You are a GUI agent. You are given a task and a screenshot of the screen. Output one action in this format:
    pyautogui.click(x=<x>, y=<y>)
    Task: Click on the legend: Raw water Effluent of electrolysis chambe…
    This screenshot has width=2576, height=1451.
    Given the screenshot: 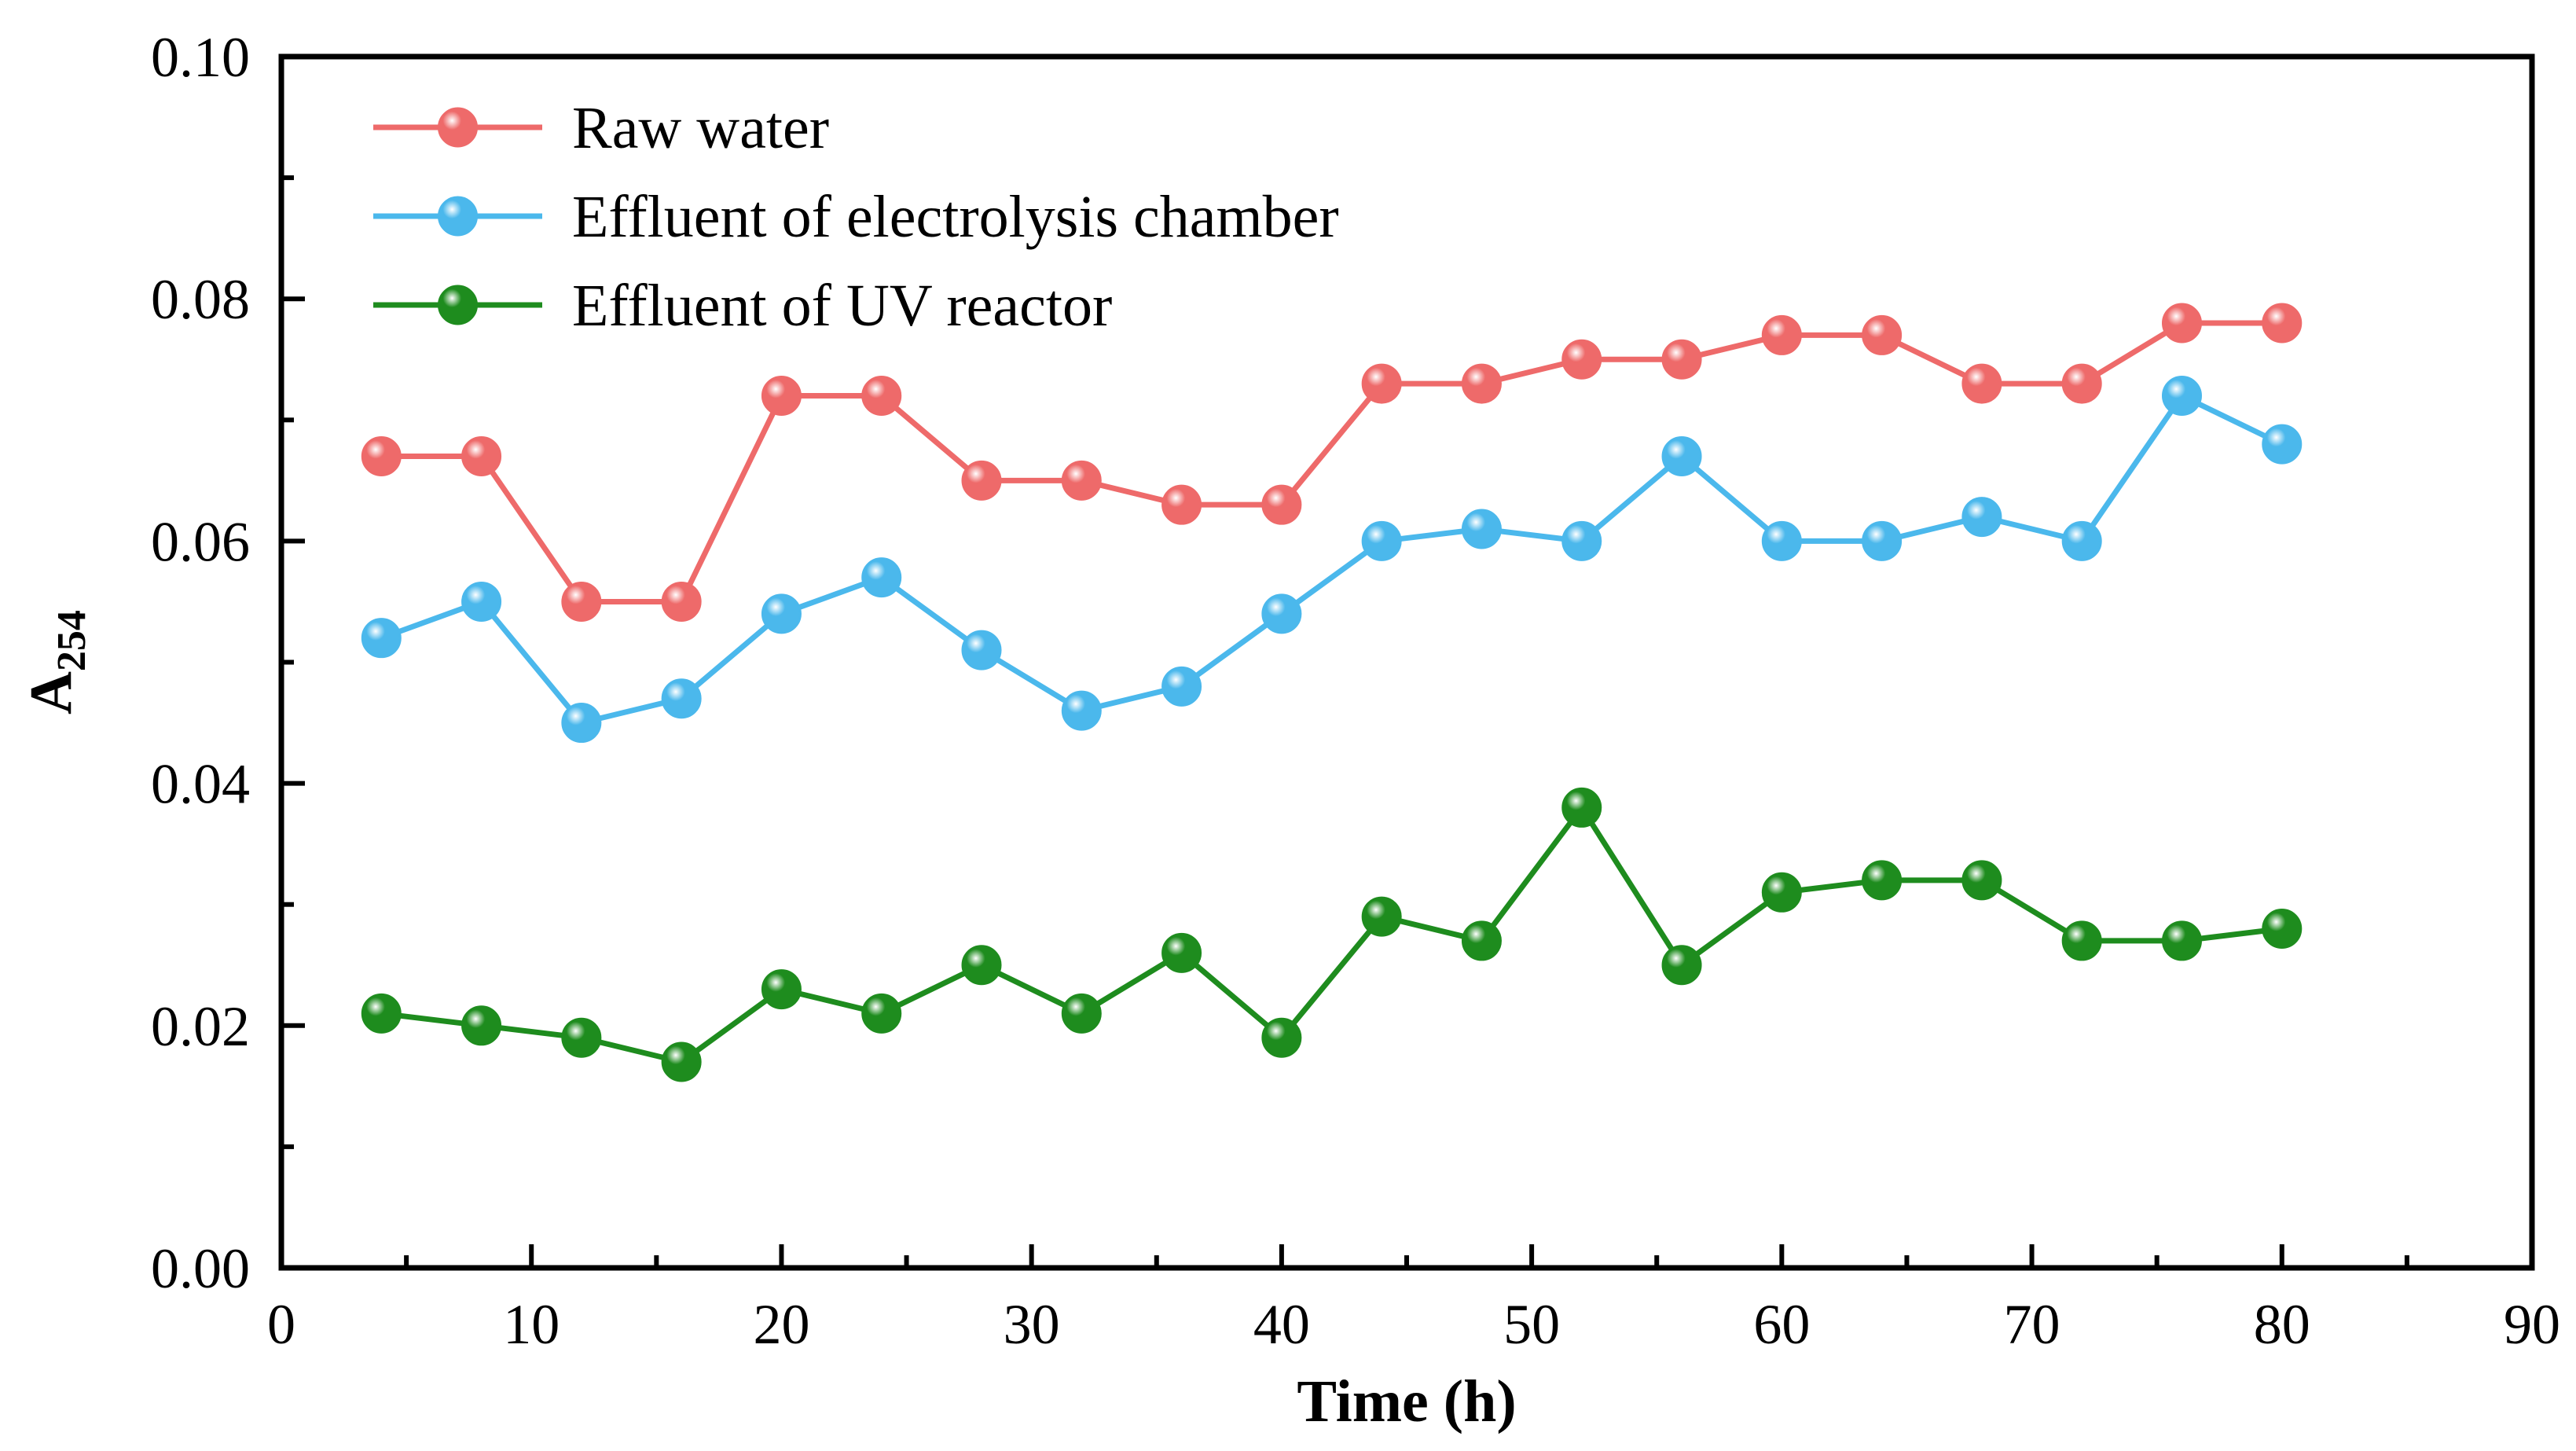 What is the action you would take?
    pyautogui.click(x=856, y=217)
    